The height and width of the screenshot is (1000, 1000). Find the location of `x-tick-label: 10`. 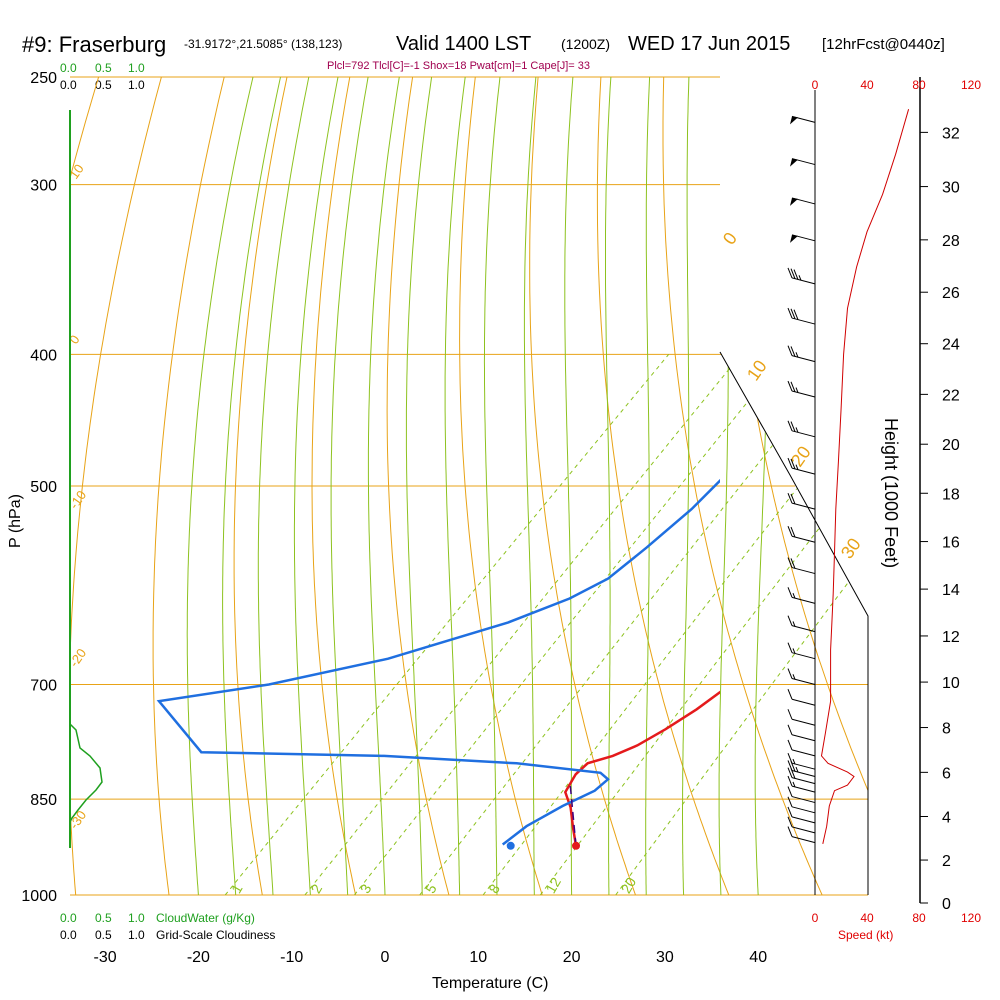

x-tick-label: 10 is located at coordinates (478, 957).